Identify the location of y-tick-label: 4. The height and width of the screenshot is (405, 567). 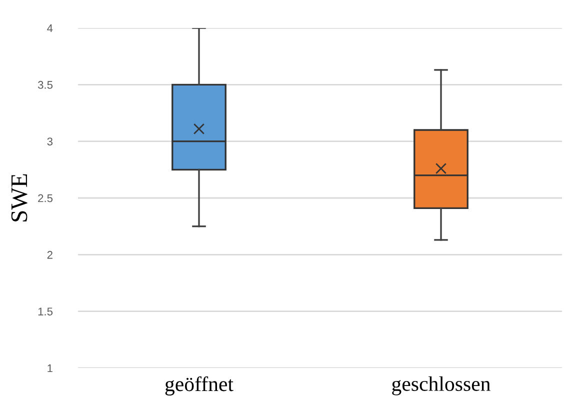
(50, 28).